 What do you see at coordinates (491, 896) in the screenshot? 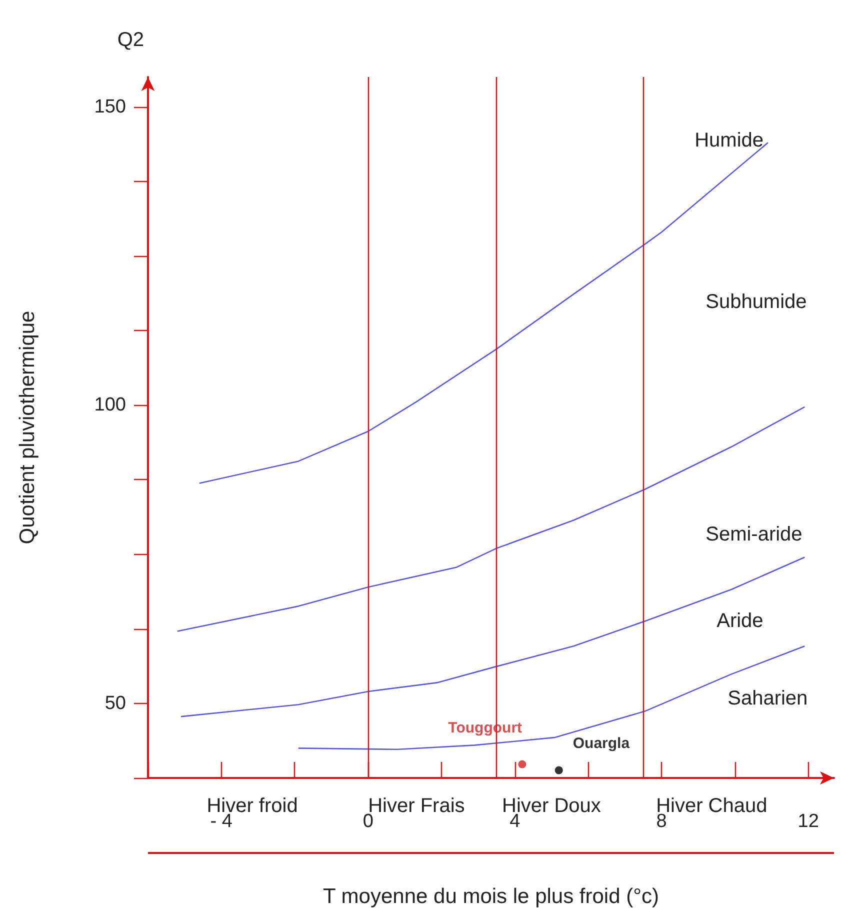
I see `x-axis-title: T moyenne du mois le plus froid (°c)` at bounding box center [491, 896].